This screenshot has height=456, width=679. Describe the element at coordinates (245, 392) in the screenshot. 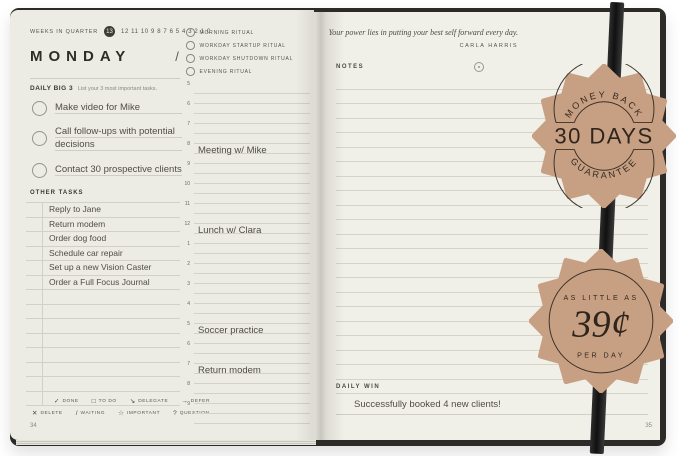

I see `schedule-slot: 8` at that location.